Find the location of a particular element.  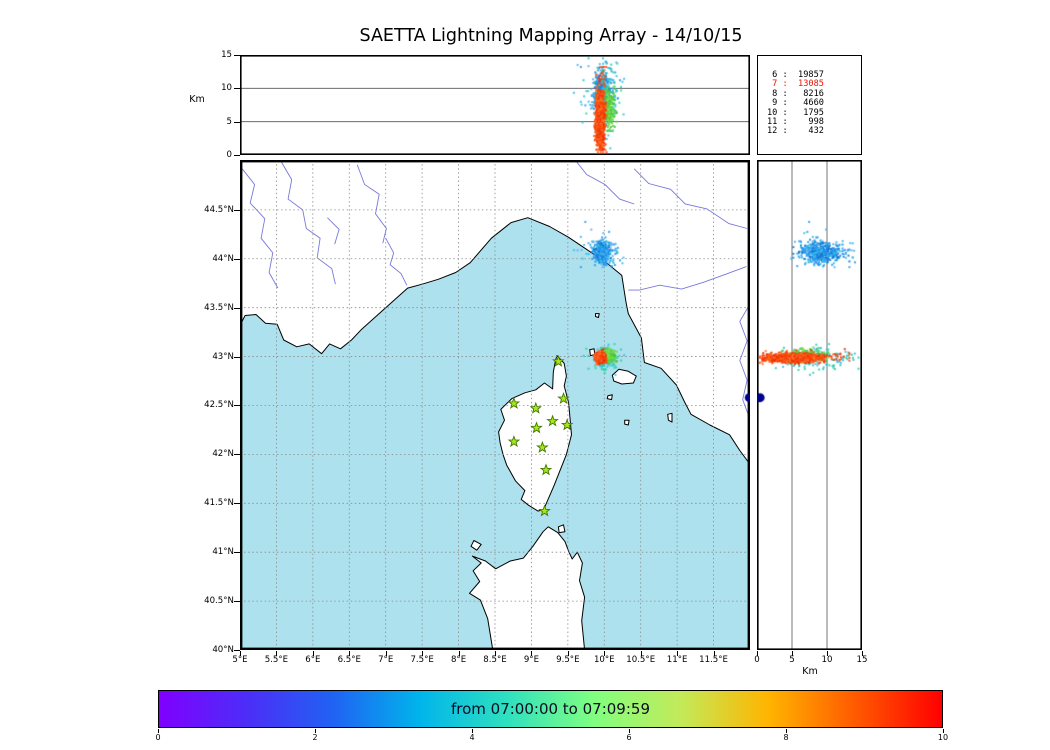

altitude-latitude-points is located at coordinates (809, 405).